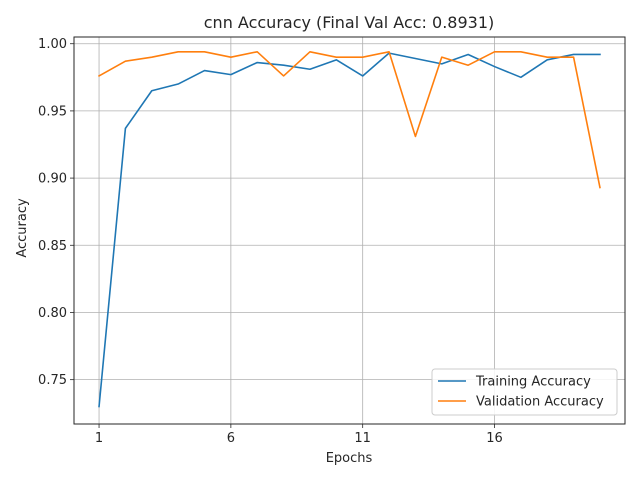 The width and height of the screenshot is (640, 480). I want to click on y-axis: 0.75 0.80 0.85 0.90 0.95 1.00, so click(56, 212).